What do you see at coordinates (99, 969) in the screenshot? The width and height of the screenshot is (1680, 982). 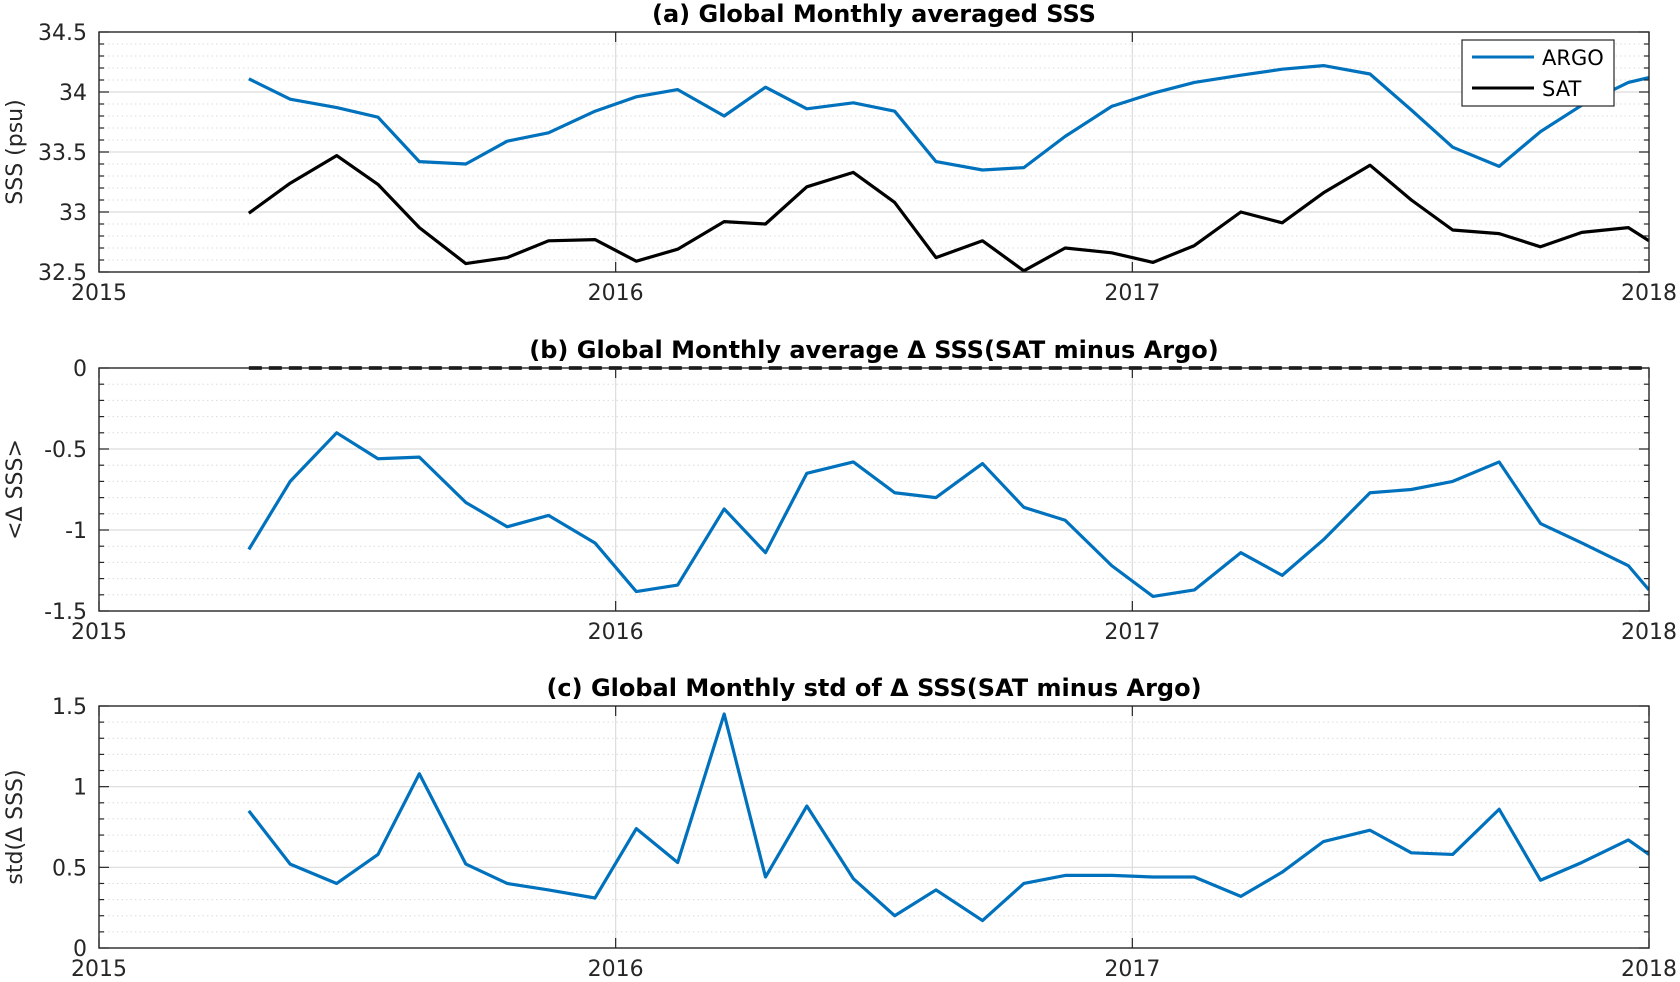 I see `x-tick-label-c: 2015` at bounding box center [99, 969].